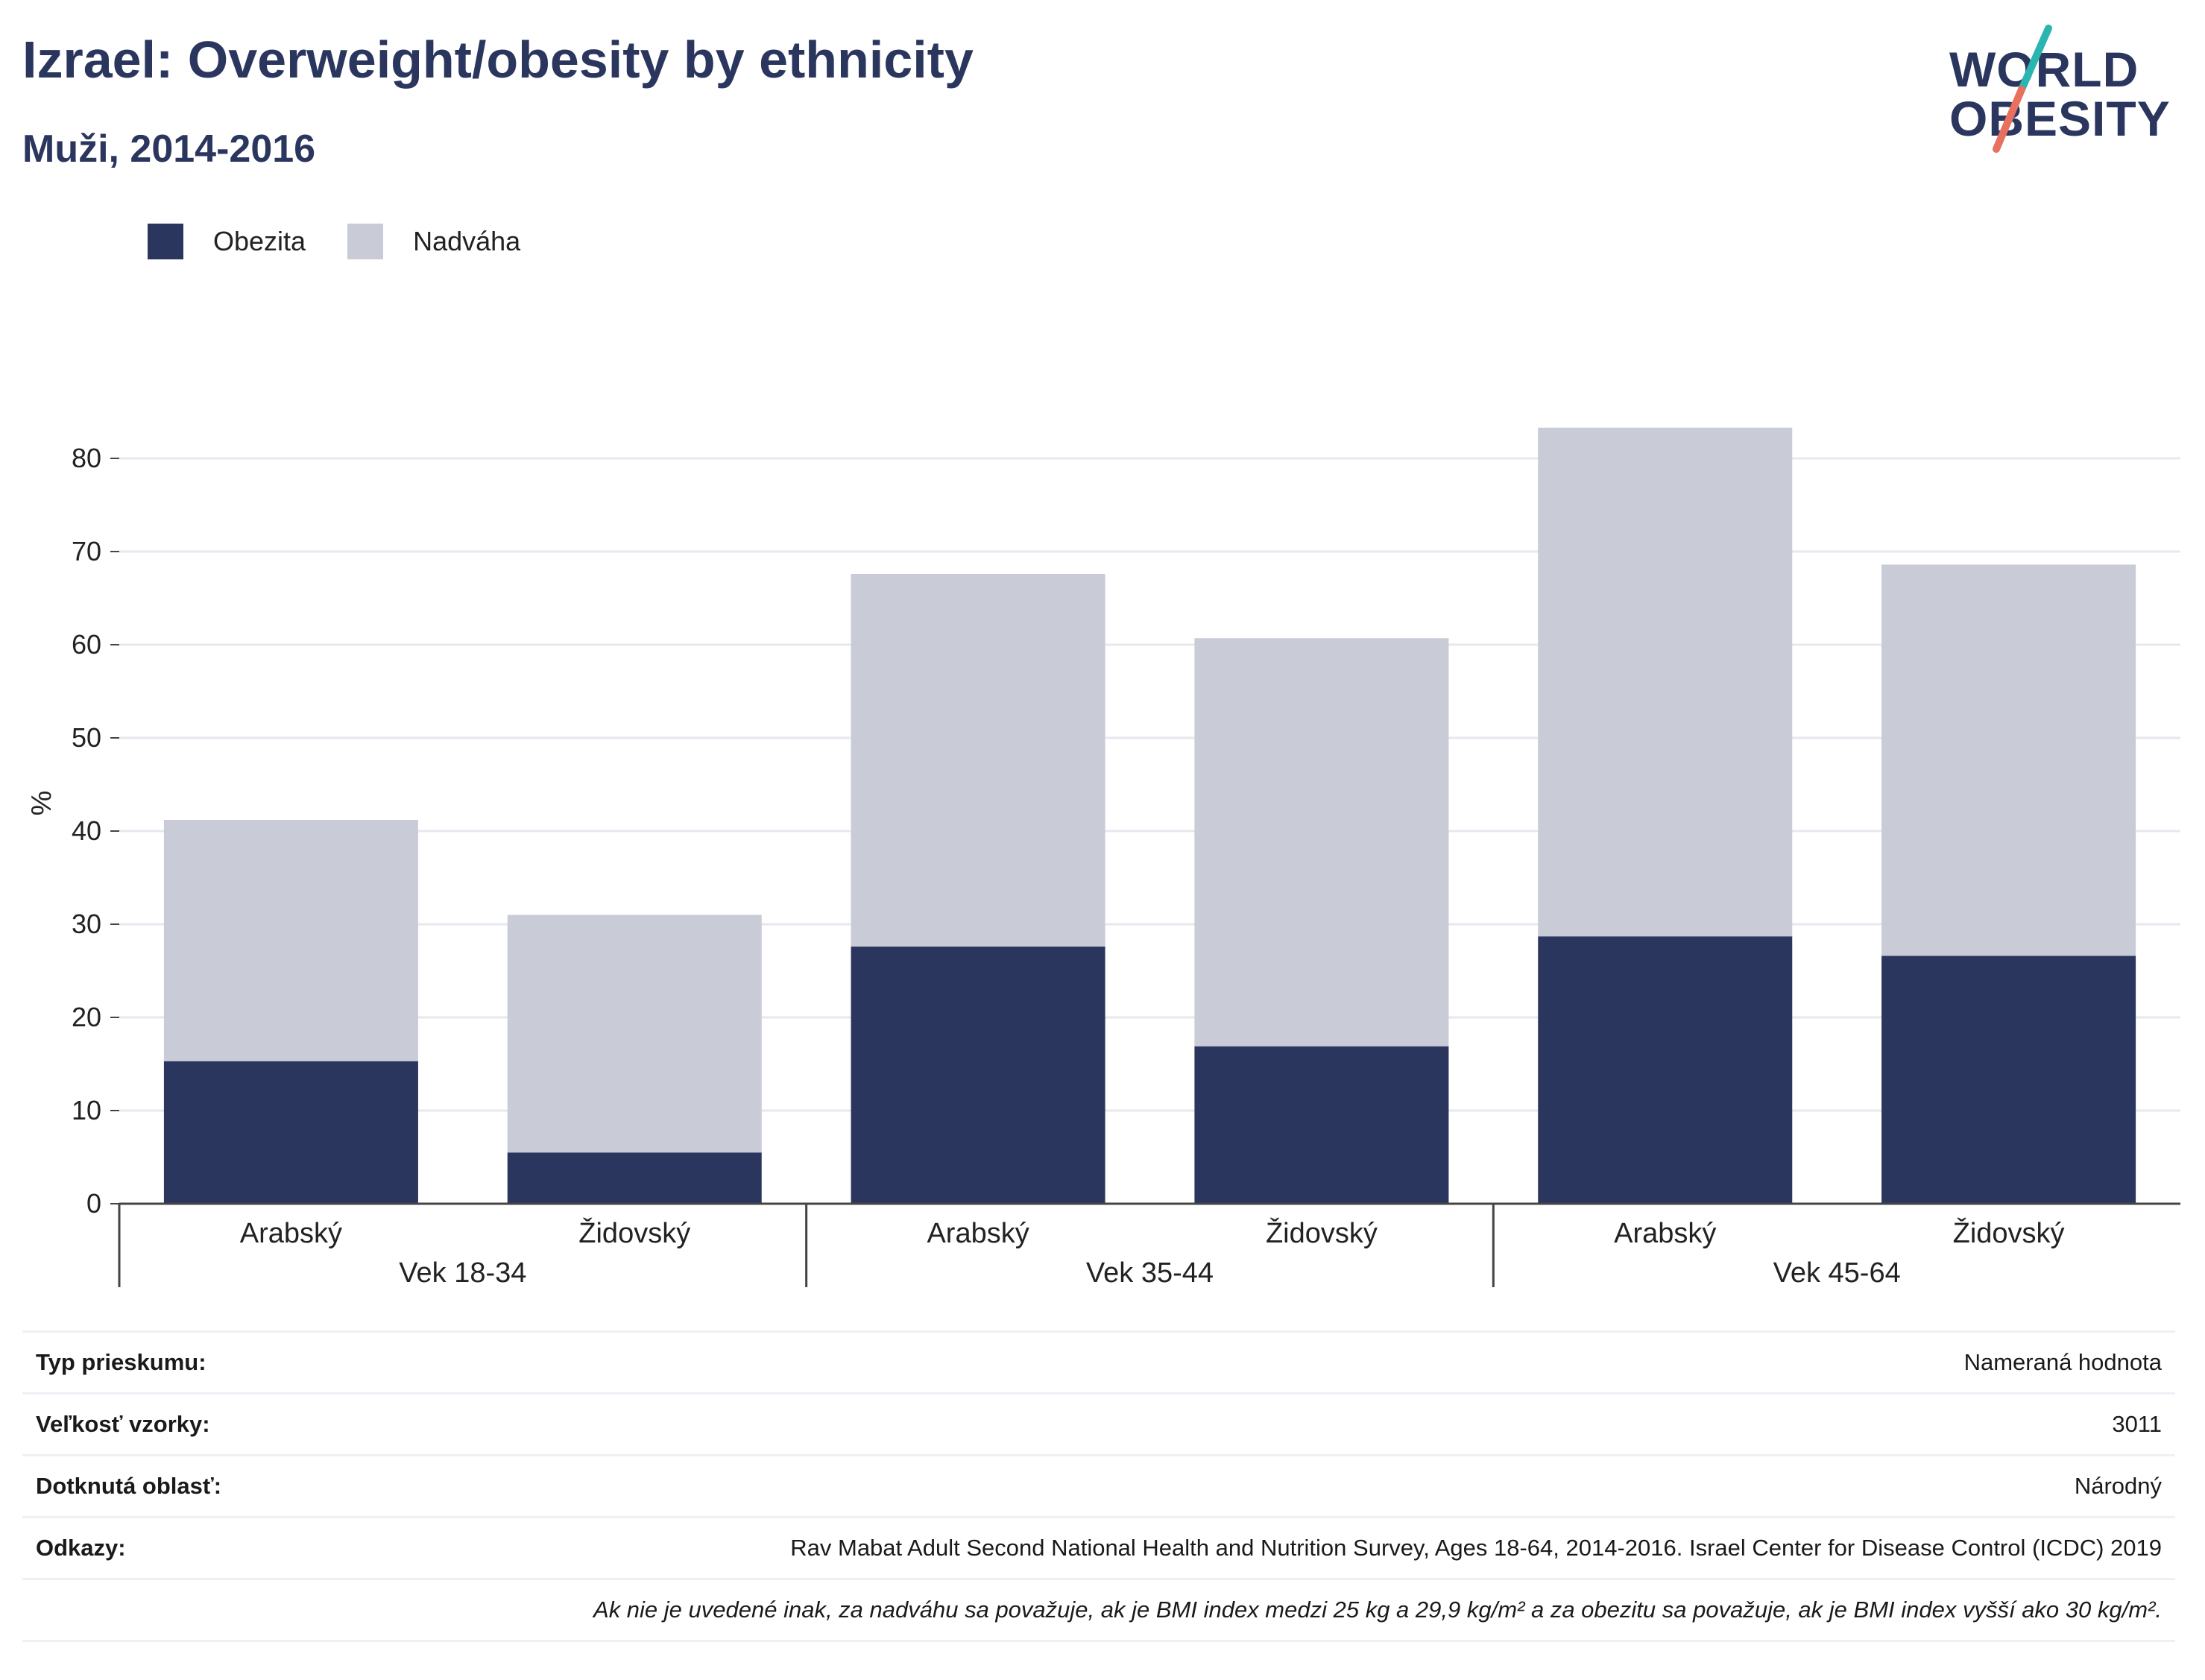 Image resolution: width=2205 pixels, height=1680 pixels. What do you see at coordinates (467, 241) in the screenshot?
I see `legend-label-nadvaha: Nadváha` at bounding box center [467, 241].